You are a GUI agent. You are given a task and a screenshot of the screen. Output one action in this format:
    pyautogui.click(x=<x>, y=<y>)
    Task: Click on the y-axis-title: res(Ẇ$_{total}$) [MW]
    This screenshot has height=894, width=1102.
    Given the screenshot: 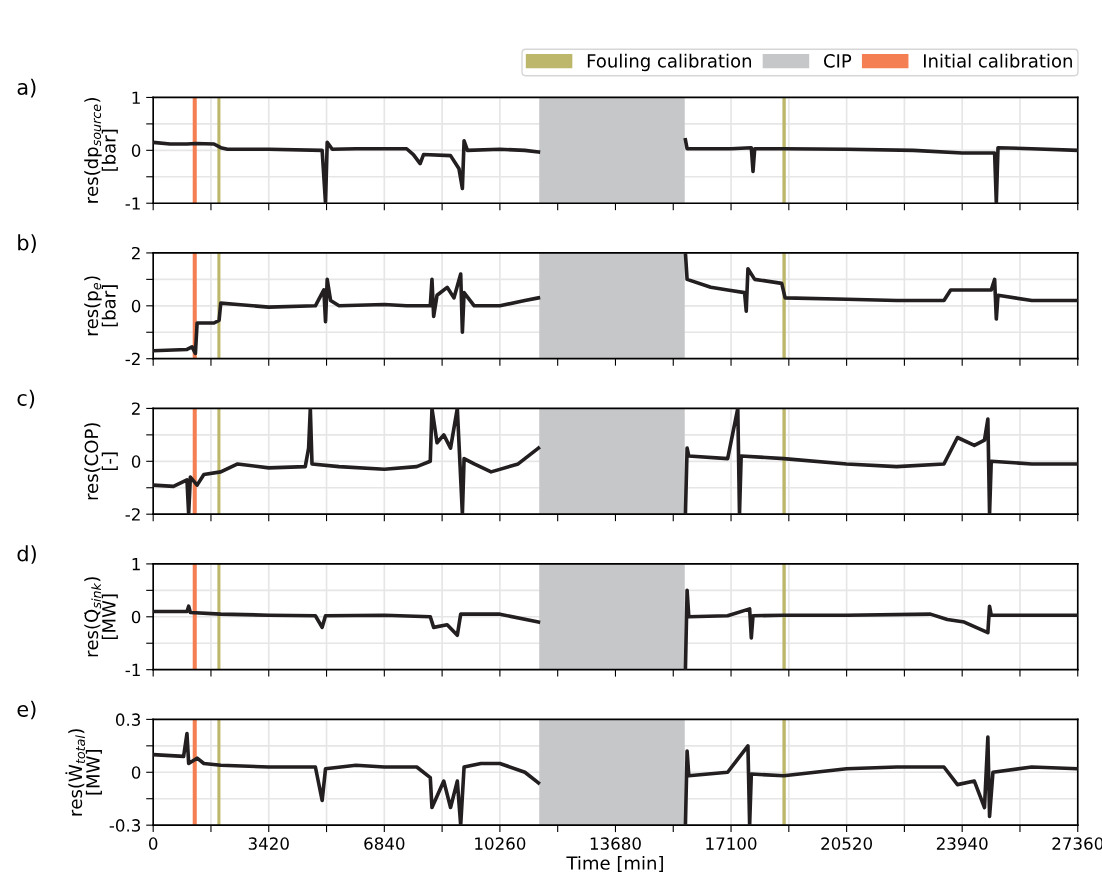 What is the action you would take?
    pyautogui.click(x=83, y=772)
    